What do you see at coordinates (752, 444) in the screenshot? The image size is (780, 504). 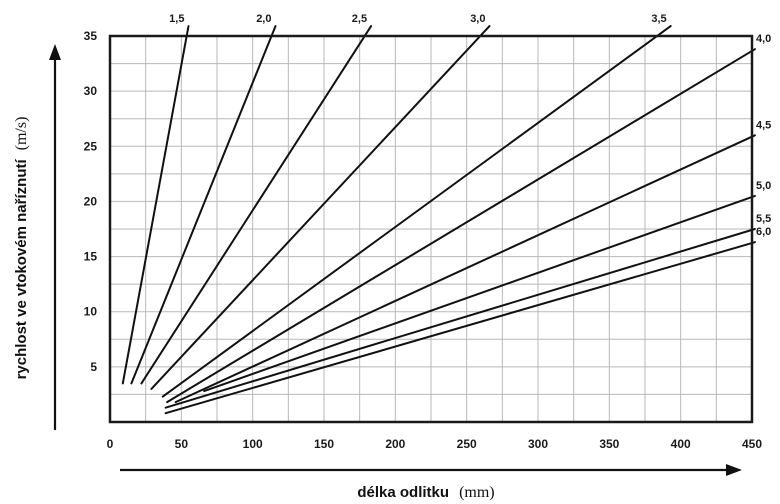 I see `x-tick-label: 450` at bounding box center [752, 444].